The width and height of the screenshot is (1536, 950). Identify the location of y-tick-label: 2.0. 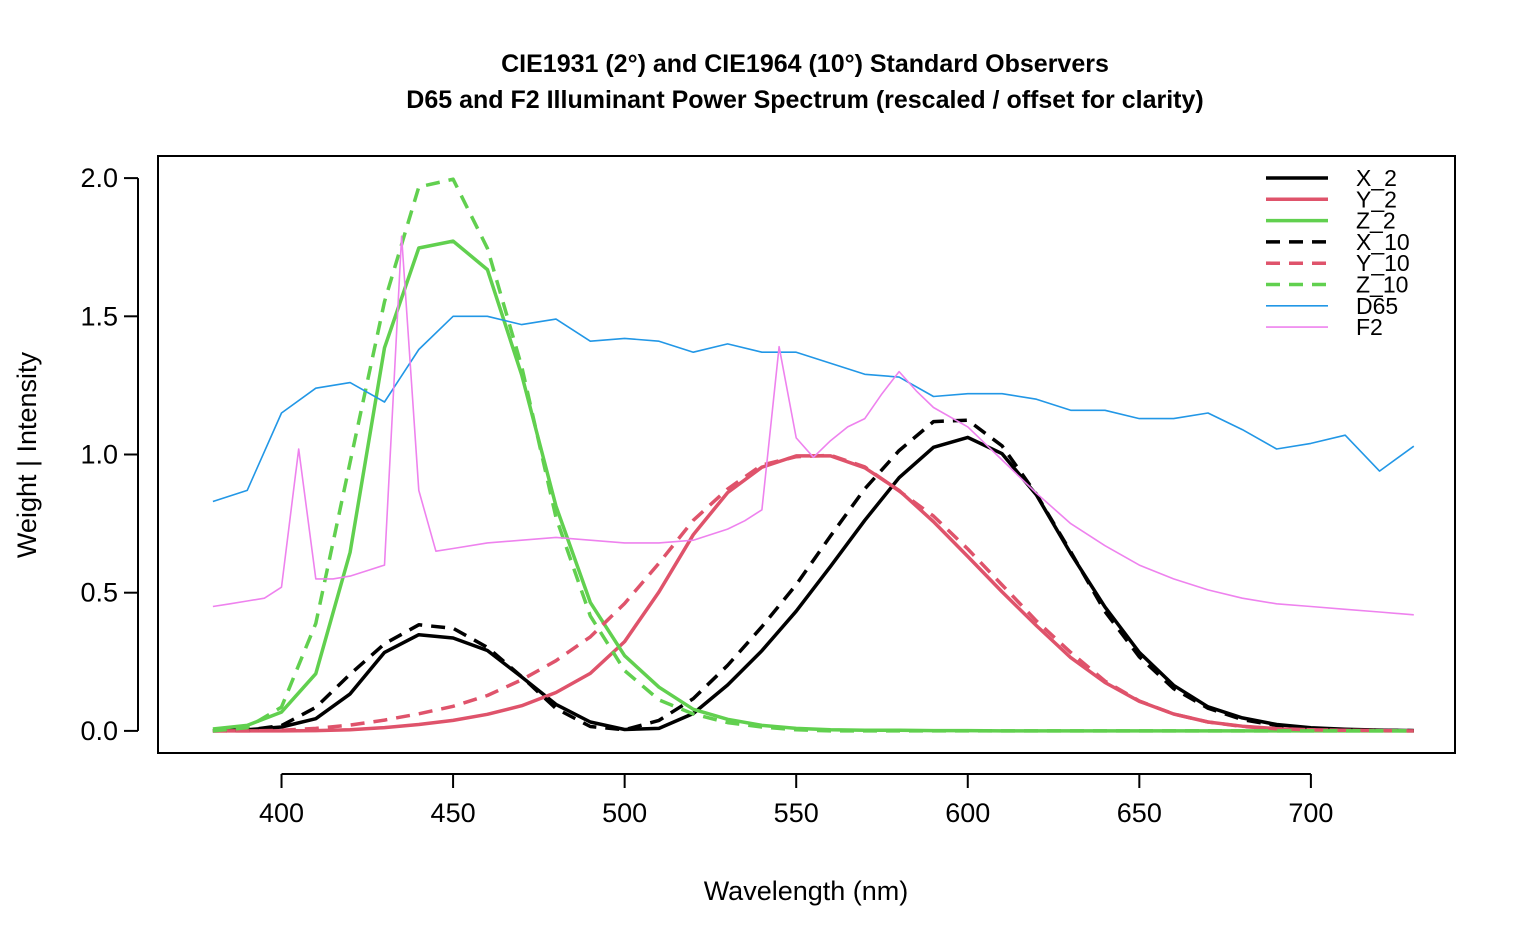
(99, 178).